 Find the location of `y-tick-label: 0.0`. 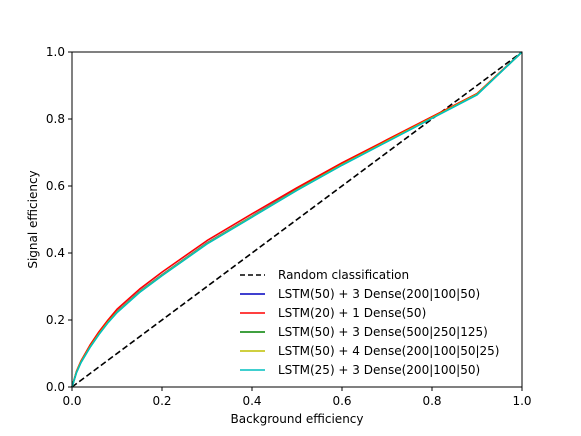

y-tick-label: 0.0 is located at coordinates (55, 387).